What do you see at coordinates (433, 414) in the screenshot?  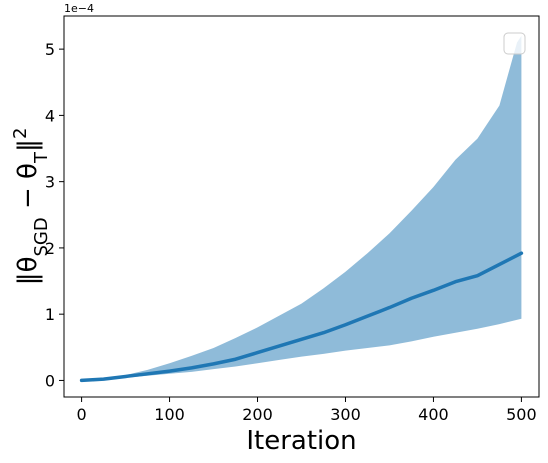 I see `x-tick-label: 400` at bounding box center [433, 414].